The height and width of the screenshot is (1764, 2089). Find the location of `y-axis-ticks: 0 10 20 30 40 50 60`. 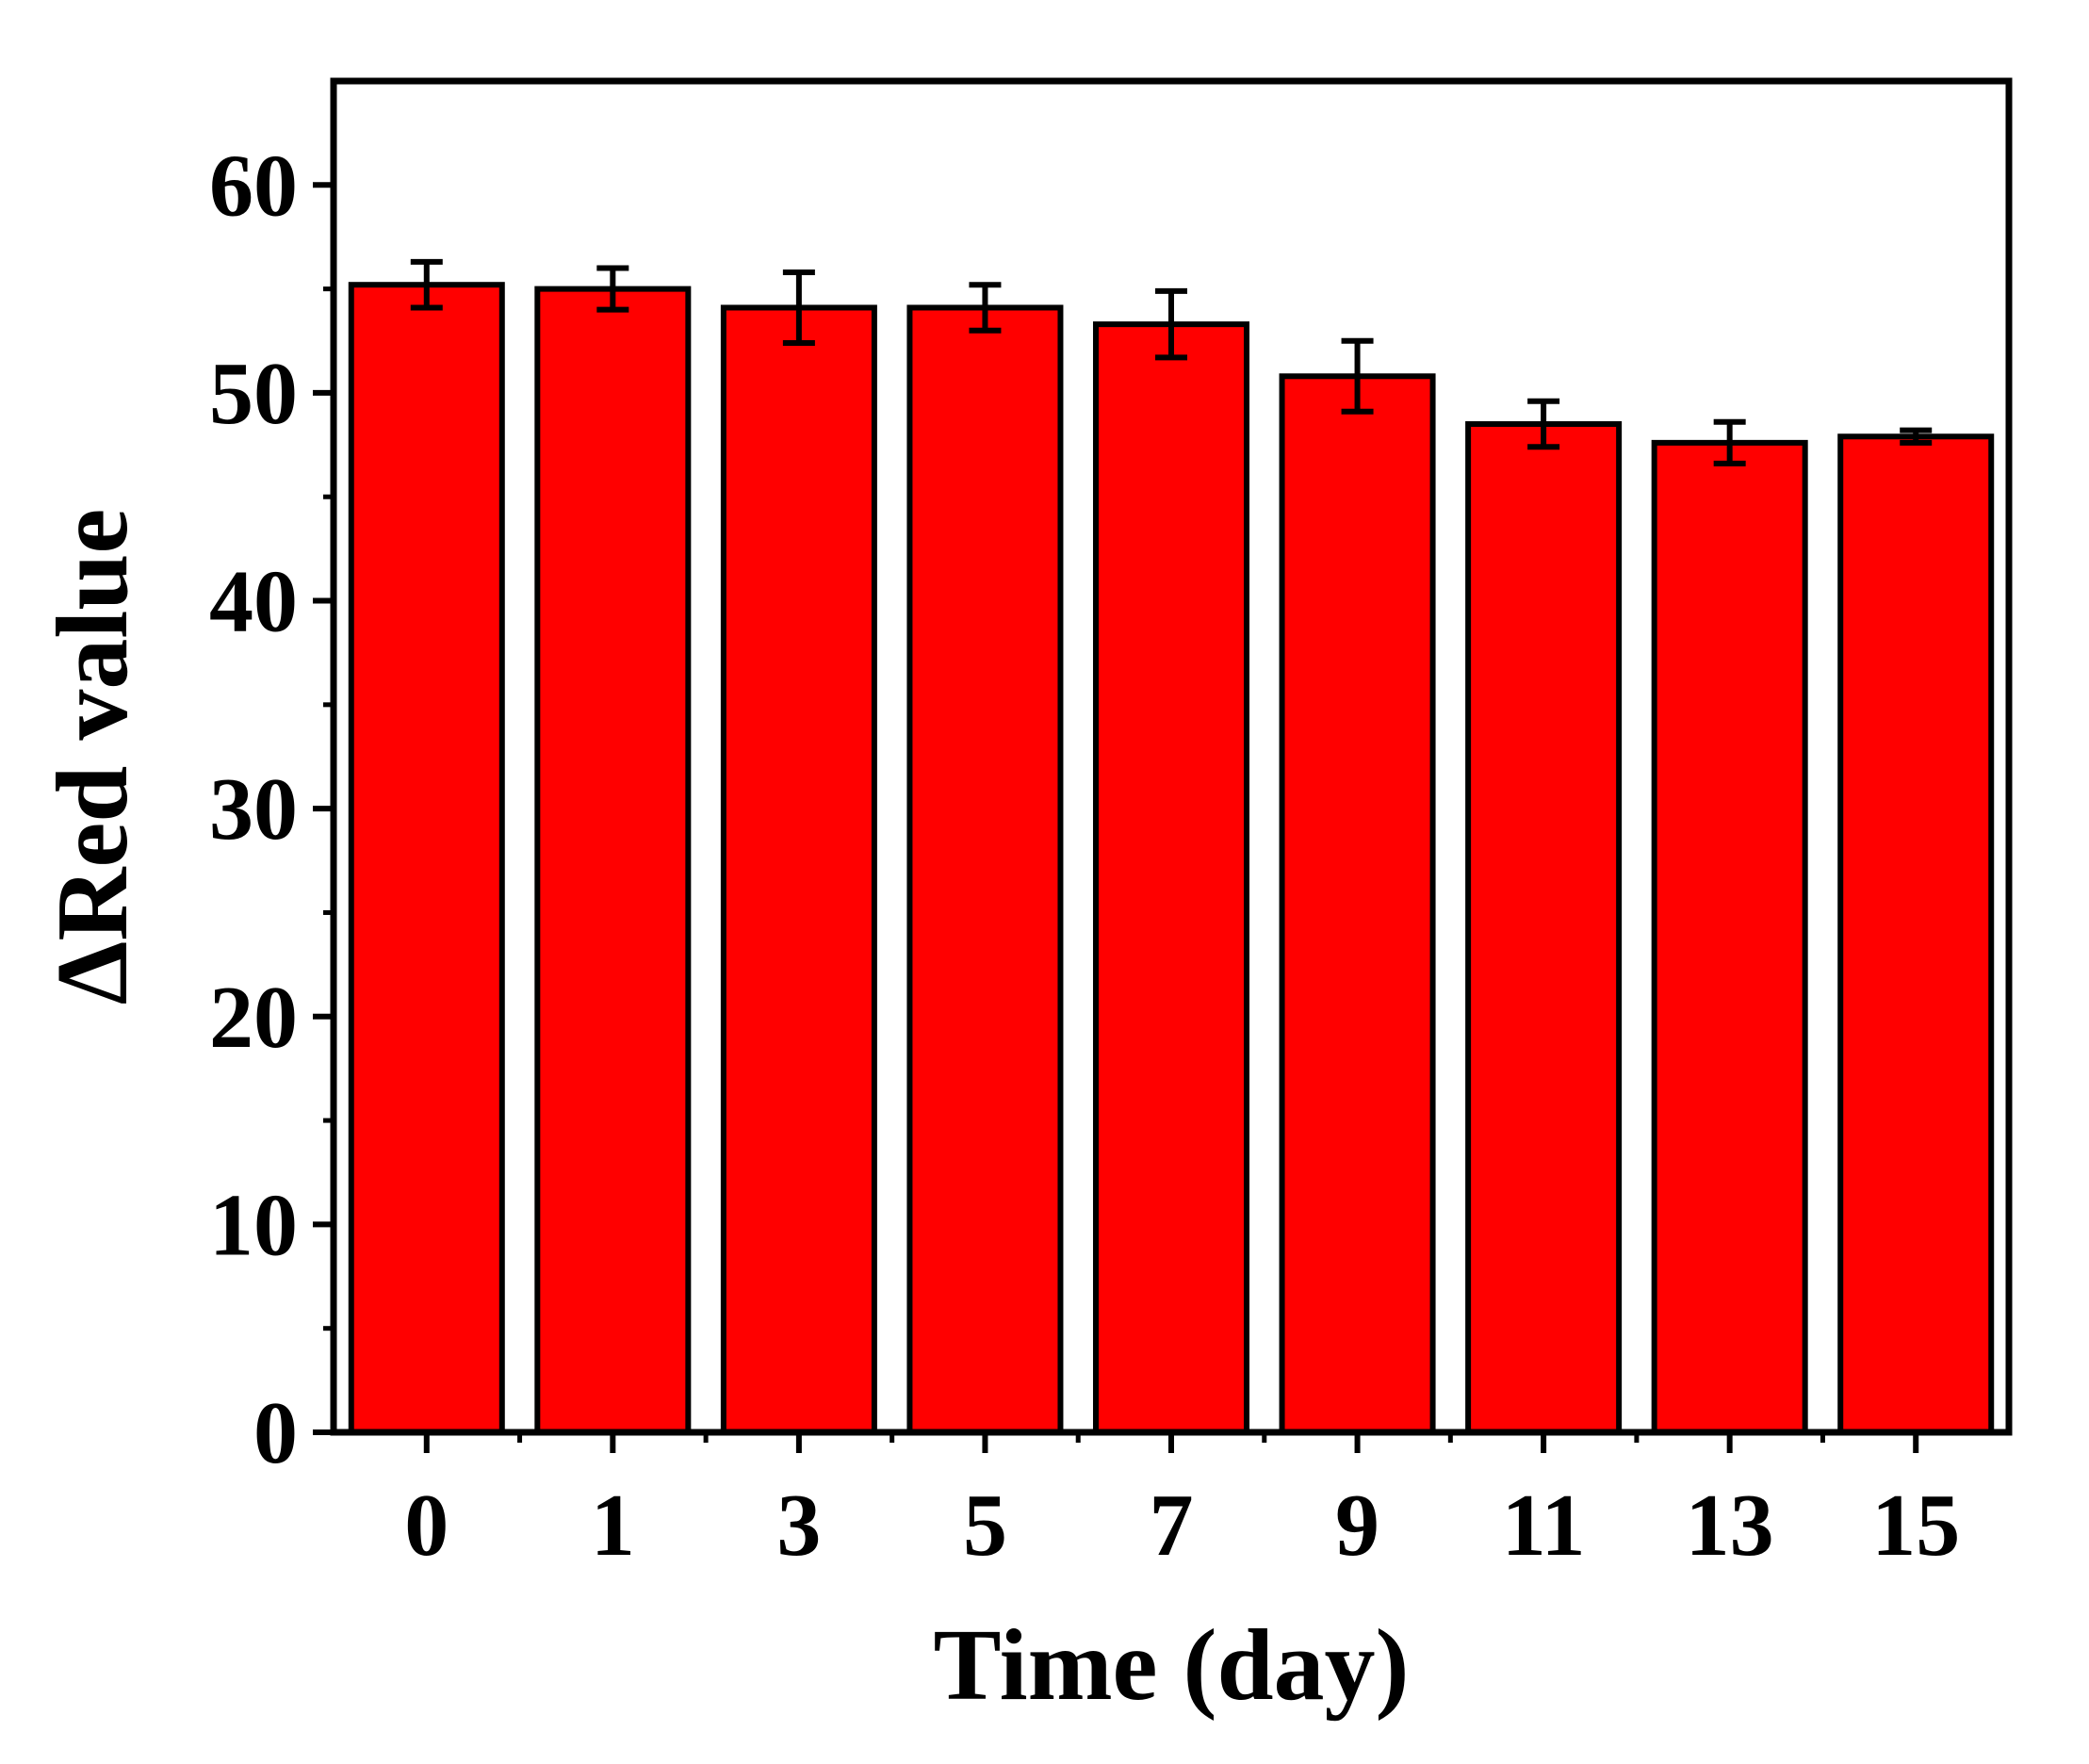

y-axis-ticks: 0 10 20 30 40 50 60 is located at coordinates (271, 810).